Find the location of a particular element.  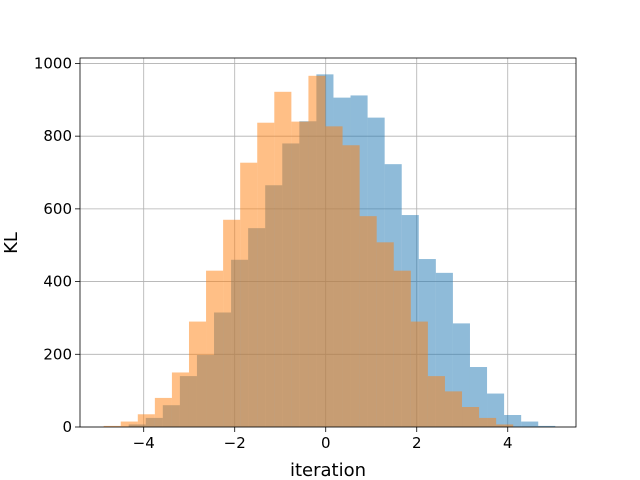

y-tick-label: 400 is located at coordinates (57, 282).